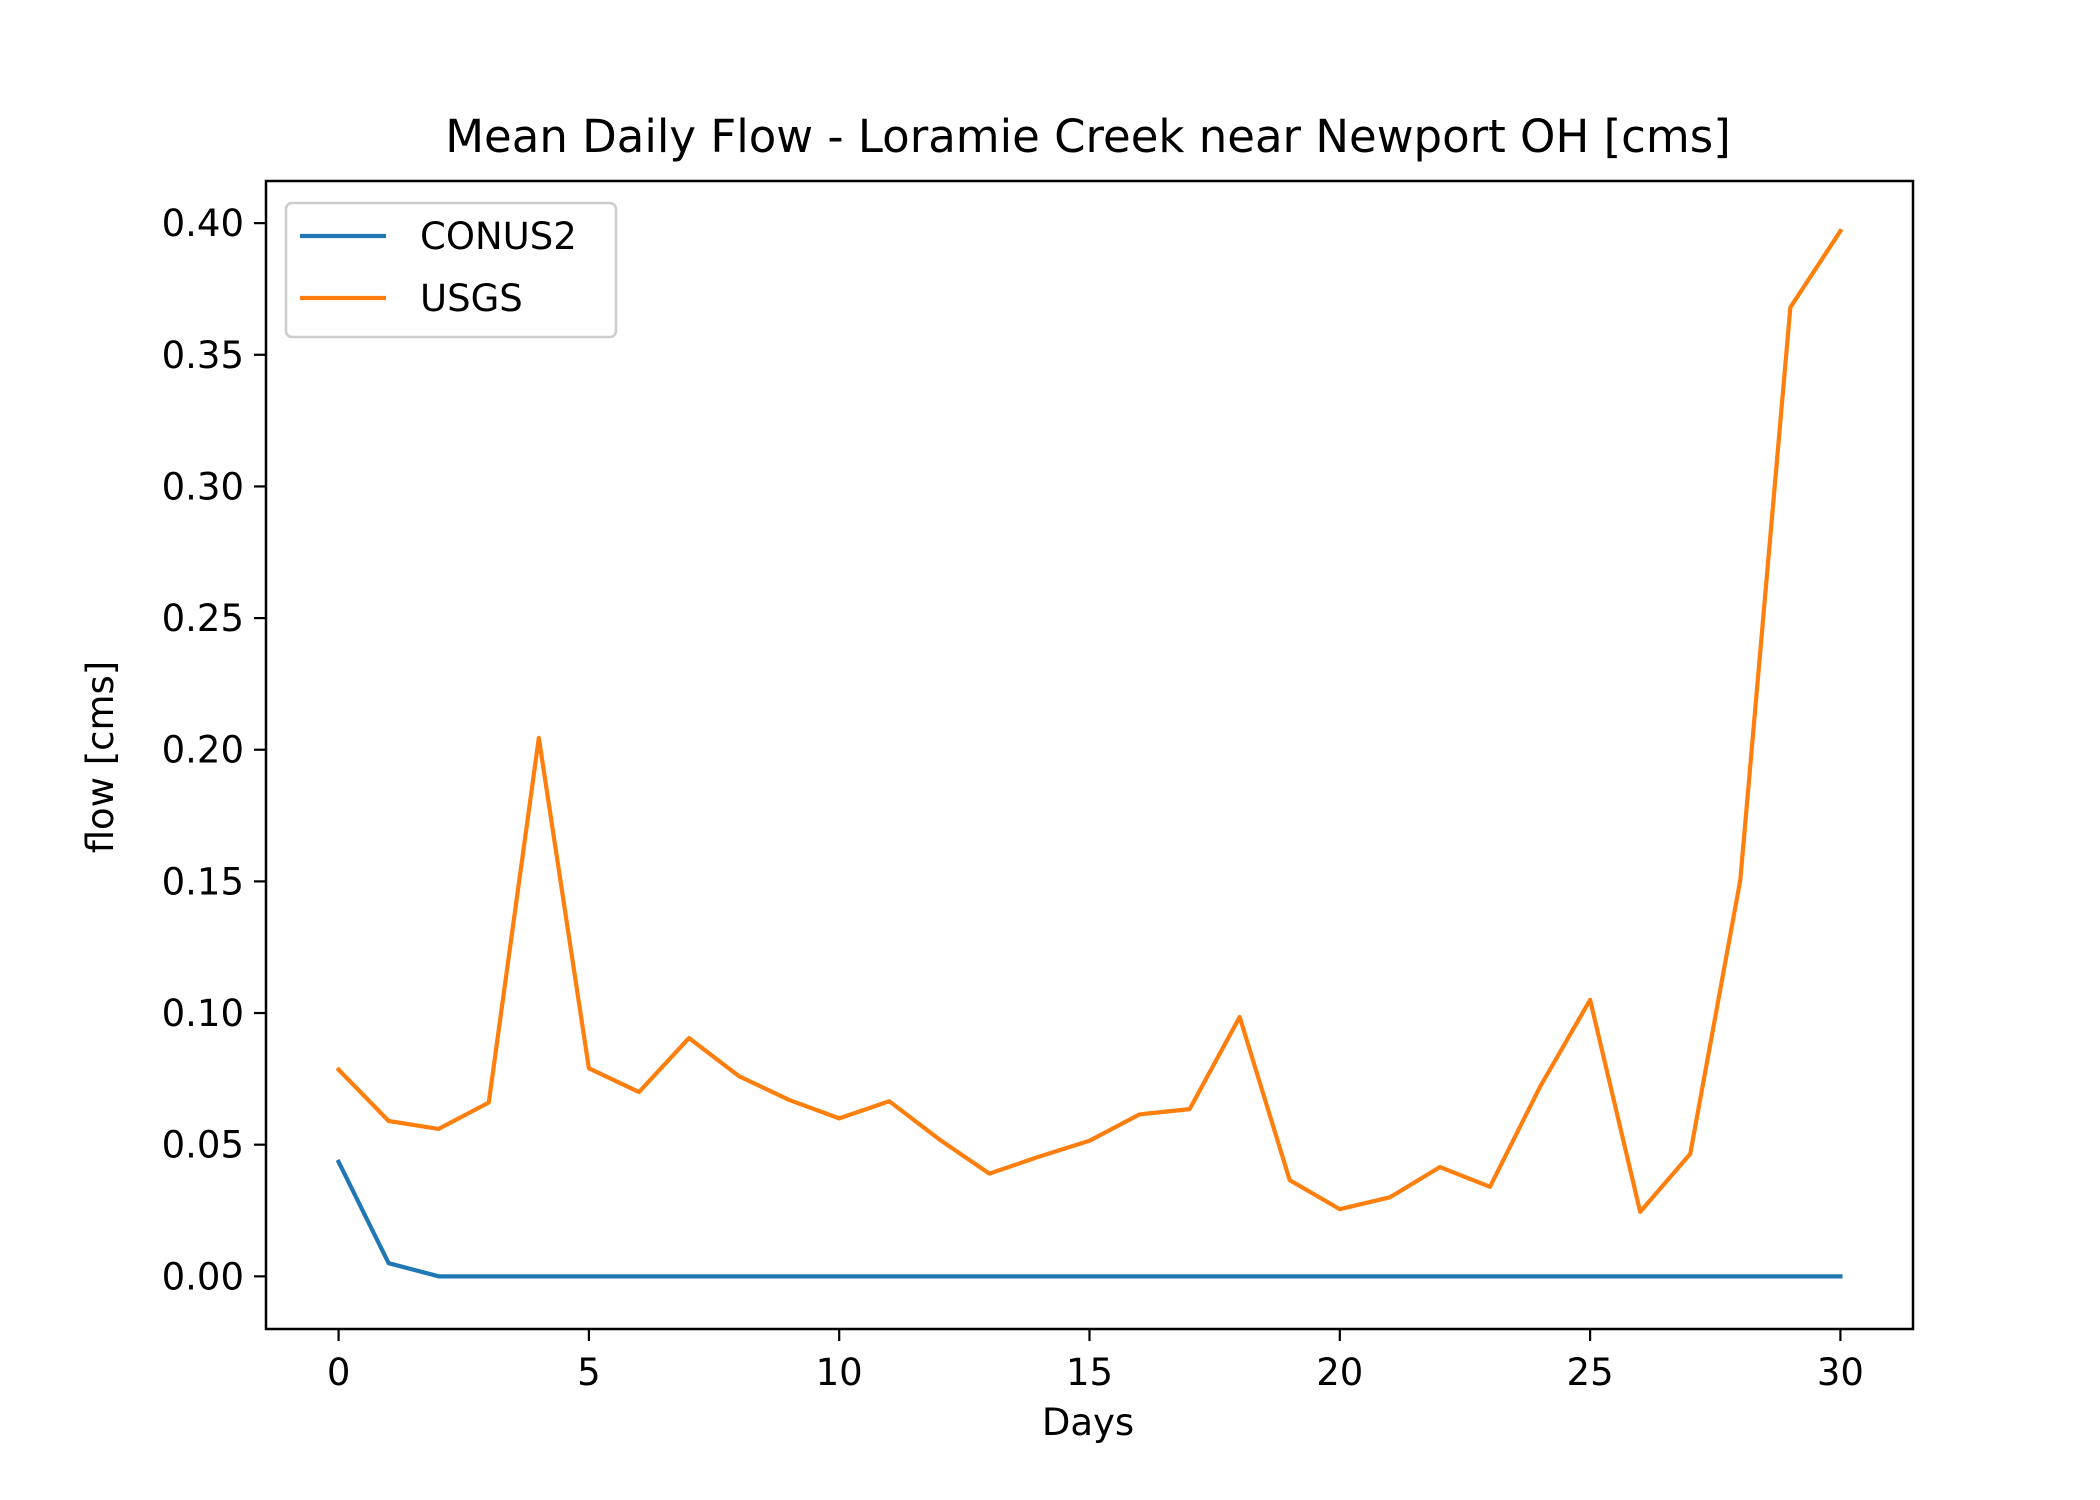 This screenshot has height=1500, width=2100. I want to click on x-tick-label: 20, so click(1339, 1372).